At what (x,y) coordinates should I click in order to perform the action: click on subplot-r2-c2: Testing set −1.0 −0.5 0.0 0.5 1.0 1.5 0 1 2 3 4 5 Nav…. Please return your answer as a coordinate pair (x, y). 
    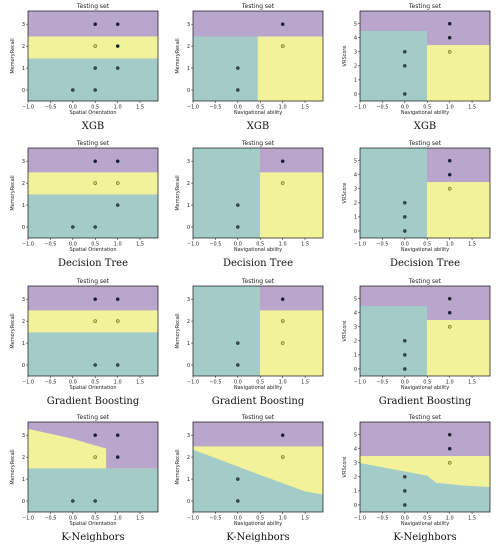
    Looking at the image, I should click on (416, 342).